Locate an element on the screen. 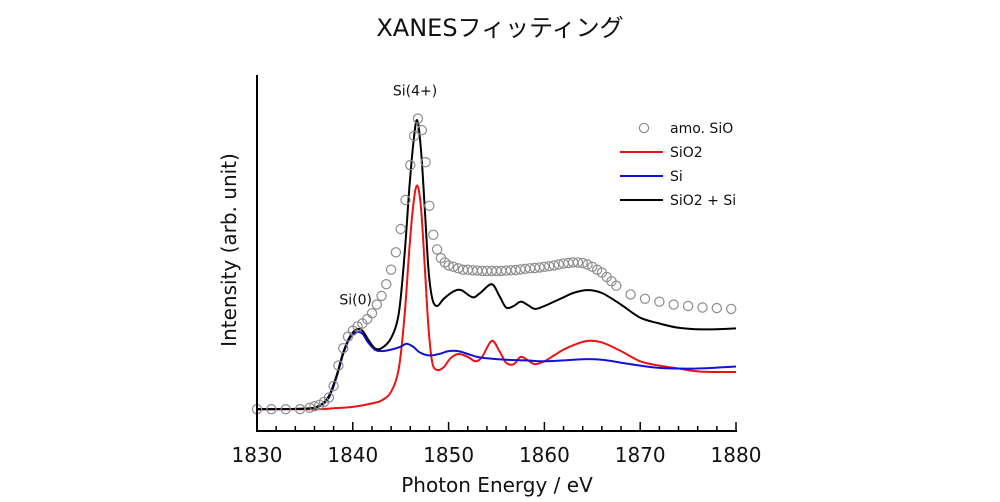 This screenshot has width=1000, height=502. legend-label: SiO2 is located at coordinates (686, 153).